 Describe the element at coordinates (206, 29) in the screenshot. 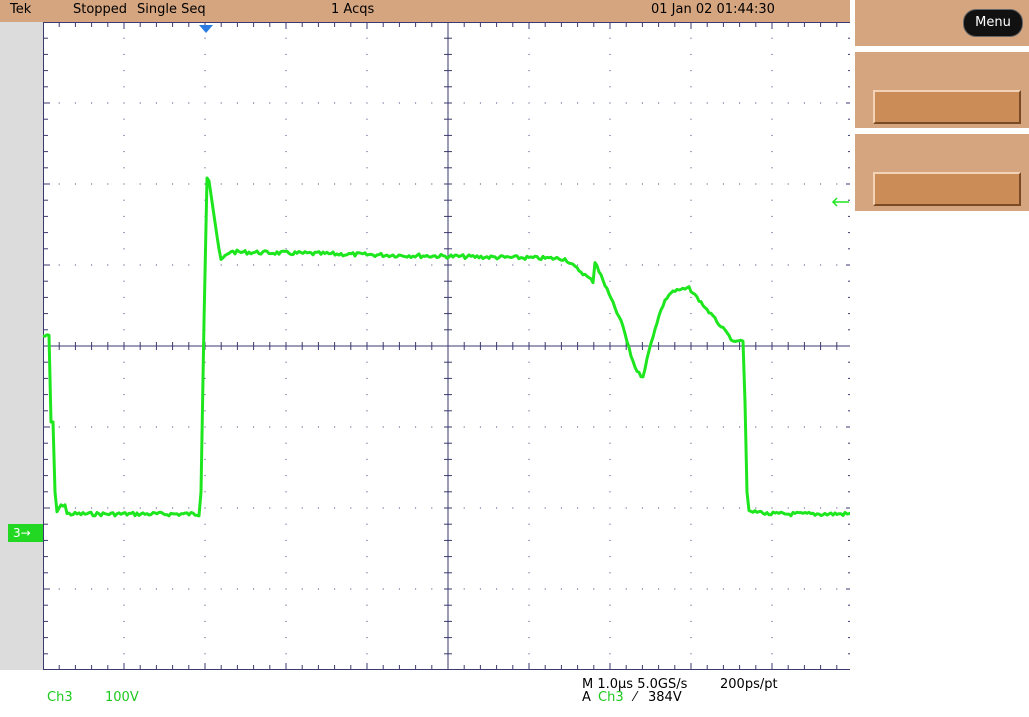

I see `trigger-position-marker` at that location.